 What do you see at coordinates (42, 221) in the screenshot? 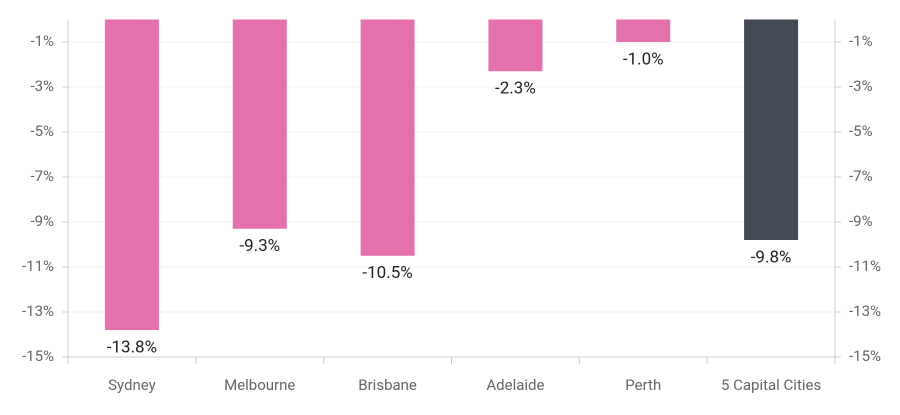
I see `y-tick-label: -9%` at bounding box center [42, 221].